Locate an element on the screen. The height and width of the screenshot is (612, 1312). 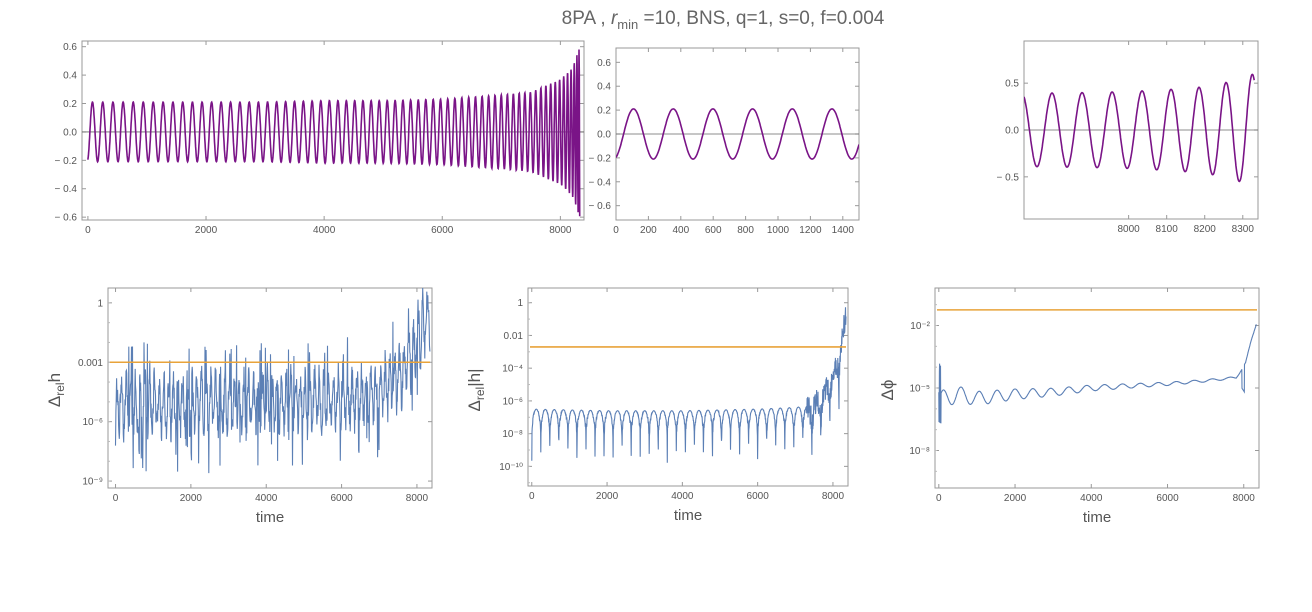
y-tick-label: − 0.5 is located at coordinates (1007, 177).